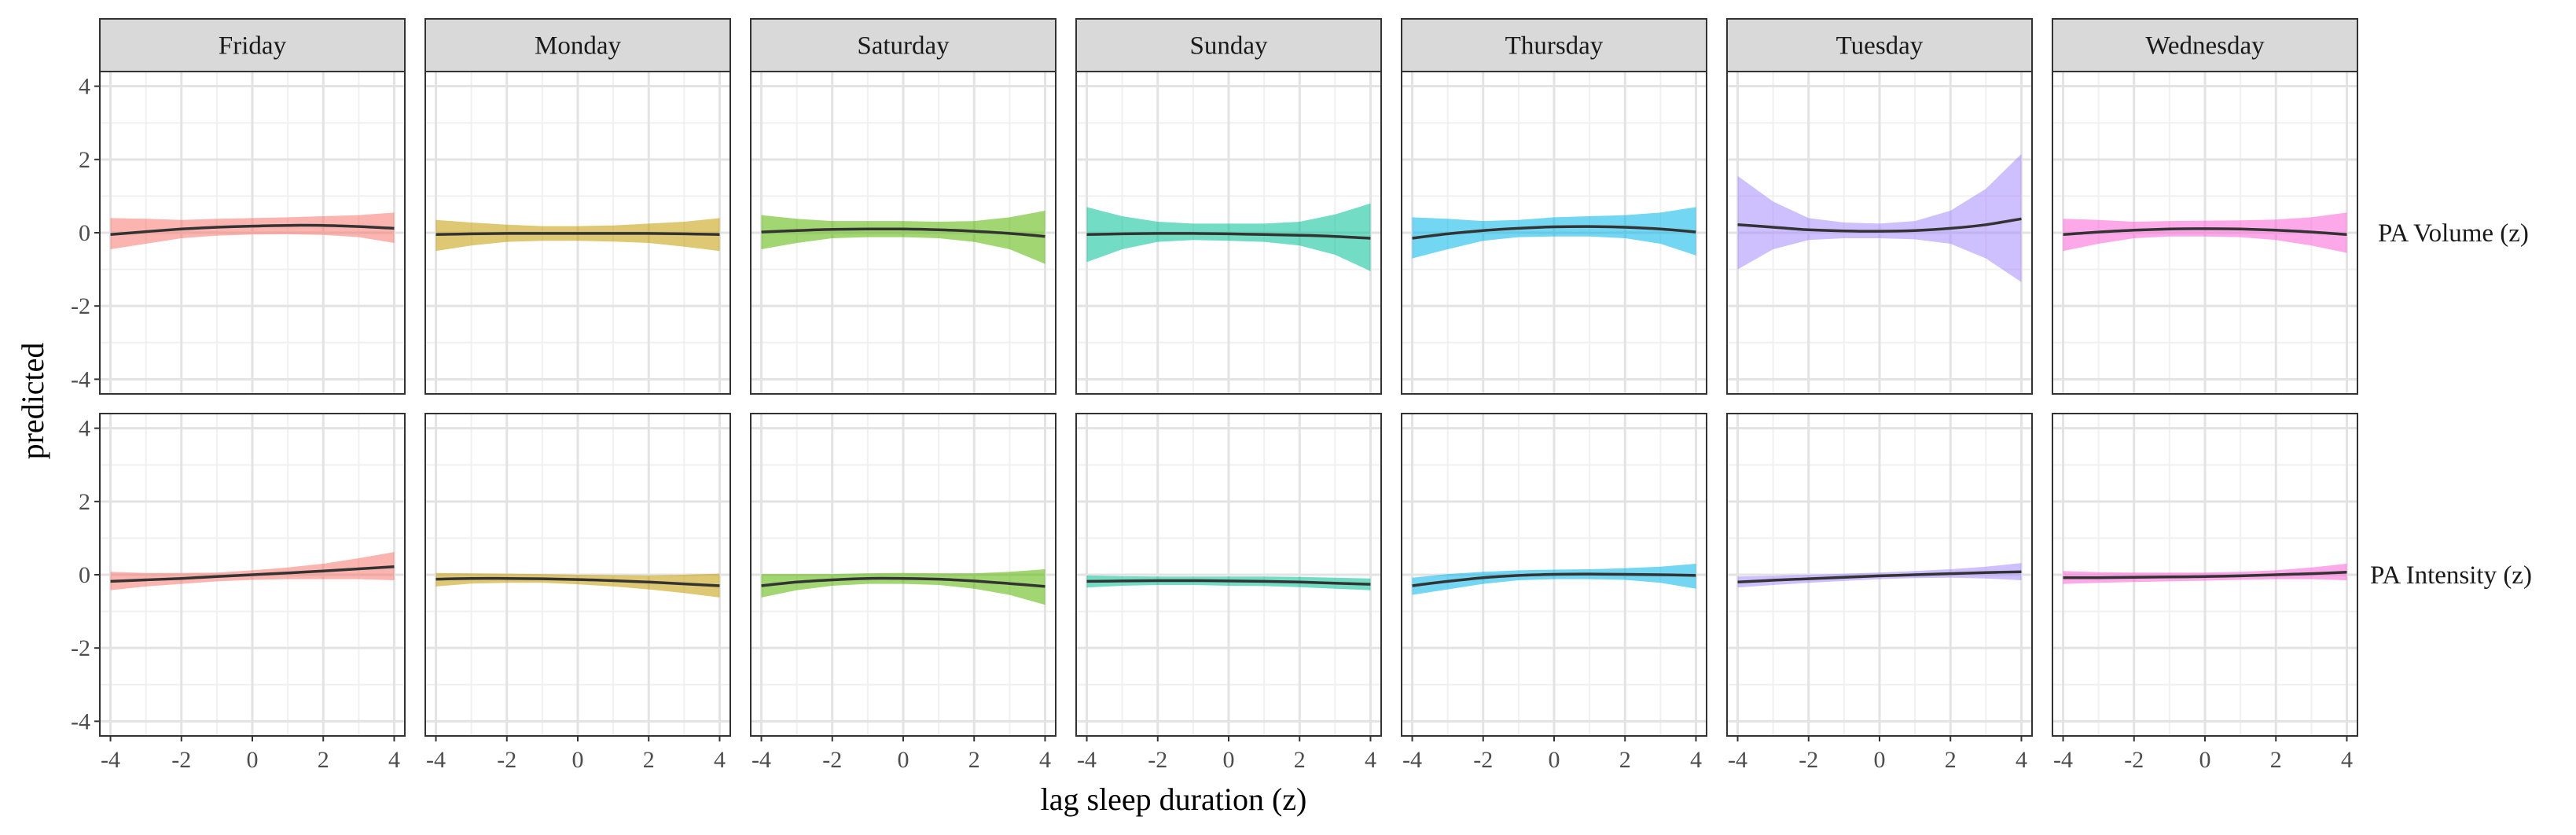 Image resolution: width=2576 pixels, height=835 pixels. Describe the element at coordinates (1174, 799) in the screenshot. I see `x-axis-title: lag sleep duration (z)` at that location.